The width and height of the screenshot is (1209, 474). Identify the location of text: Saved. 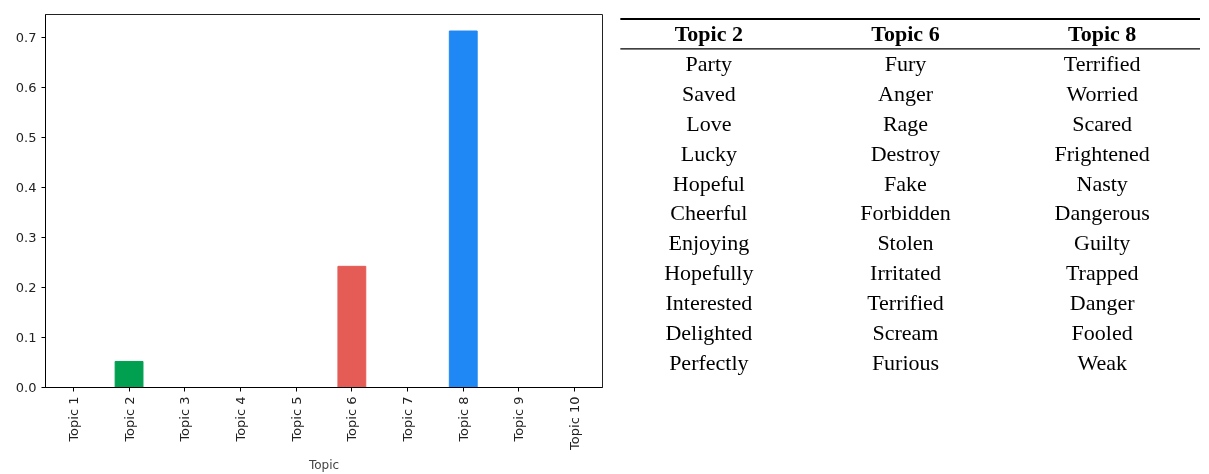
(708, 94).